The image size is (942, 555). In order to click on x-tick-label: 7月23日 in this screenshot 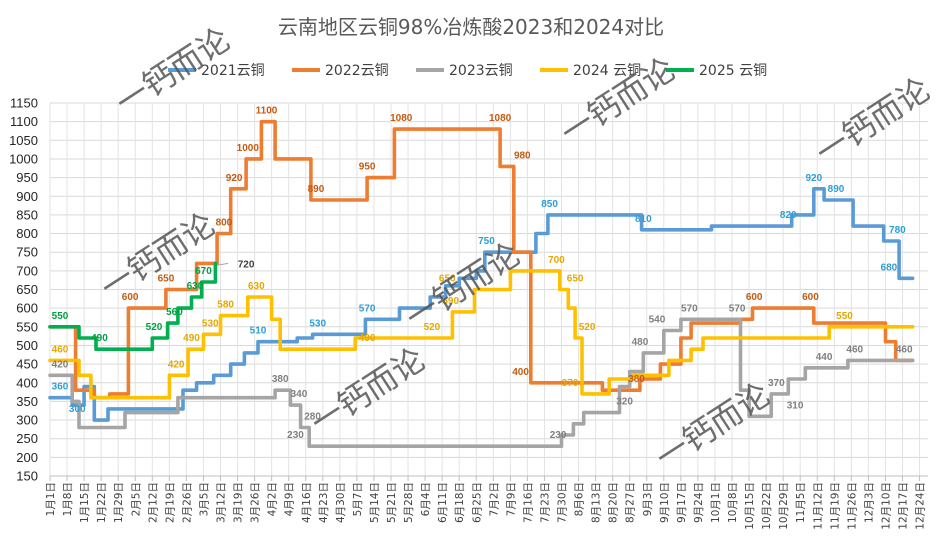, I will do `click(545, 502)`.